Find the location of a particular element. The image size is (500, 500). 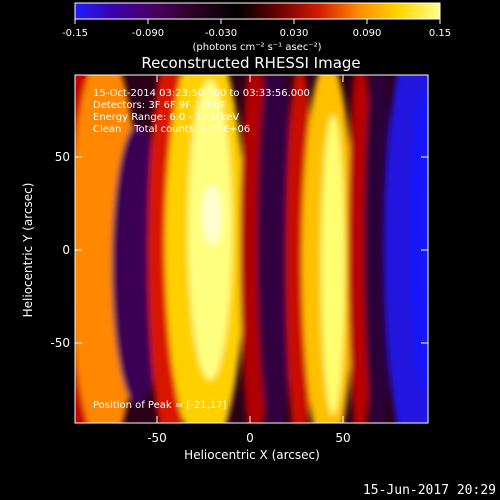

colorbar-tick-label-3: 0.030 is located at coordinates (294, 33).